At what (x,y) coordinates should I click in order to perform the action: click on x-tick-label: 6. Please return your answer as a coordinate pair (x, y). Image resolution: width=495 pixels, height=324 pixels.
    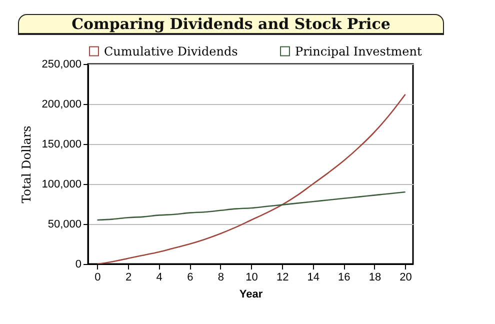
    Looking at the image, I should click on (190, 278).